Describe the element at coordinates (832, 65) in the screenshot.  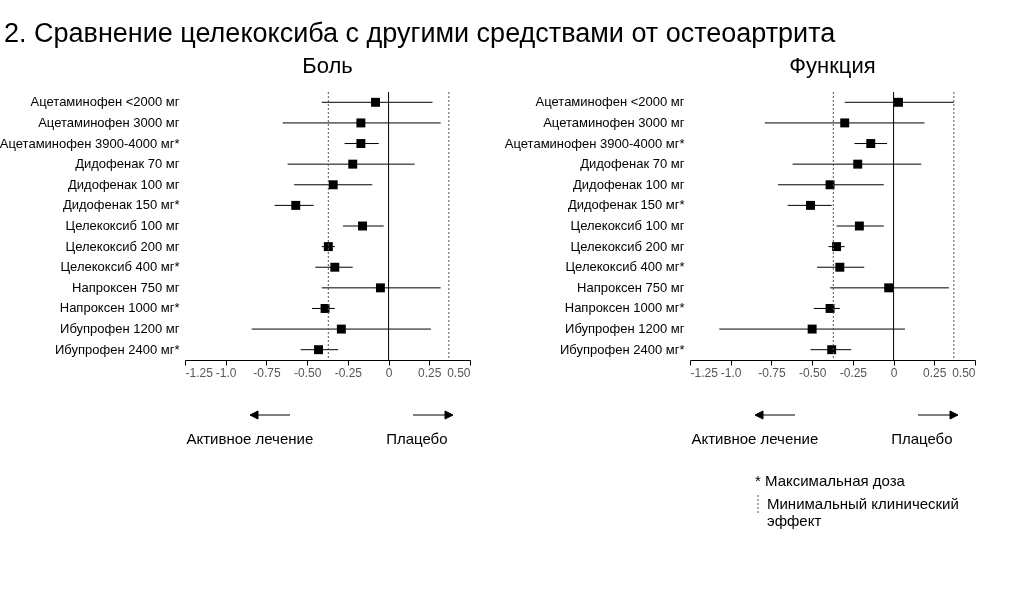
I see `chart-subtitle: Функция` at that location.